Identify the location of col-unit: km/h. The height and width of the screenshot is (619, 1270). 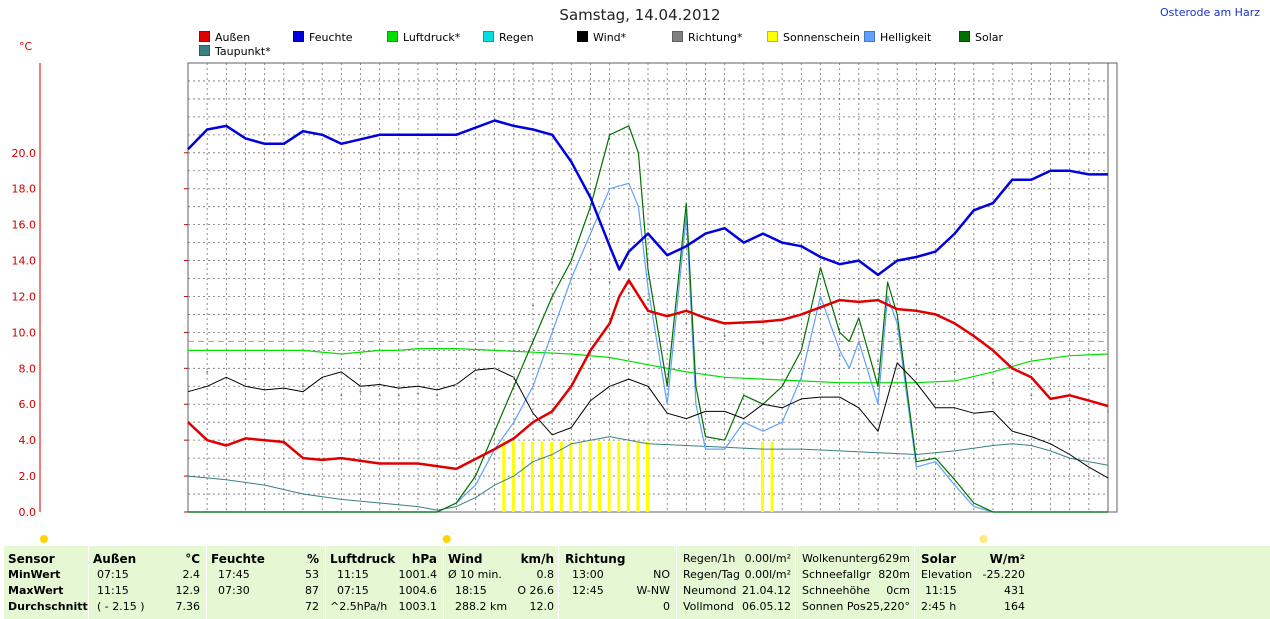
(537, 559).